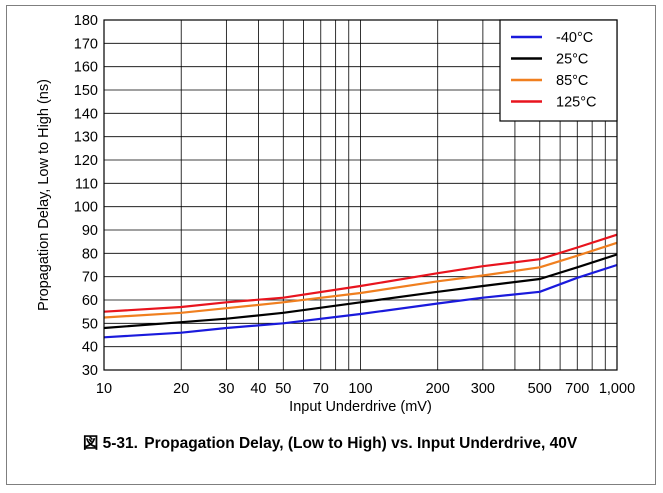 The height and width of the screenshot is (493, 663). I want to click on y-tick-label: 30, so click(90, 371).